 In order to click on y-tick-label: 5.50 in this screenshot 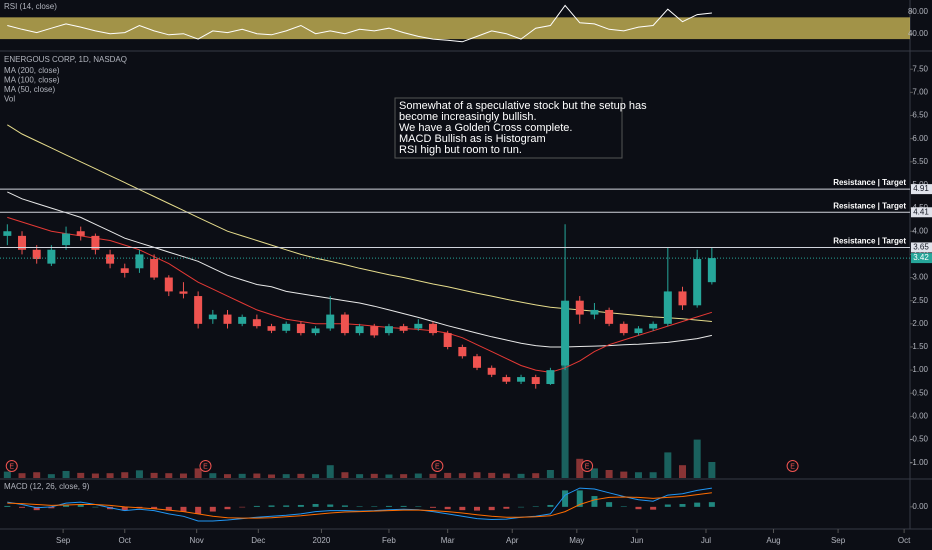, I will do `click(920, 161)`.